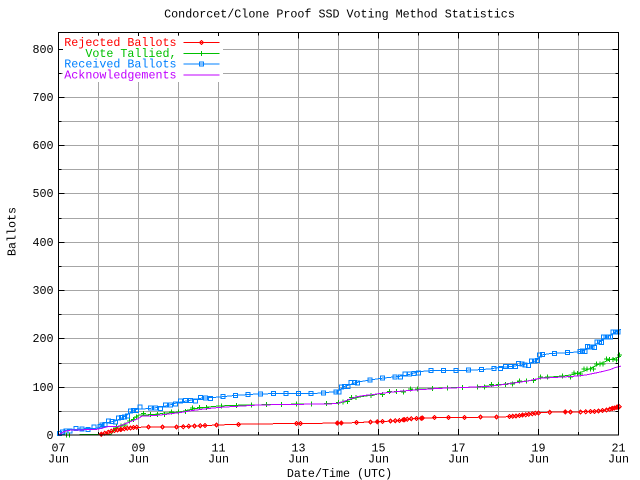 This screenshot has width=640, height=480. I want to click on svg-text: Date/Time (UTC), so click(339, 473).